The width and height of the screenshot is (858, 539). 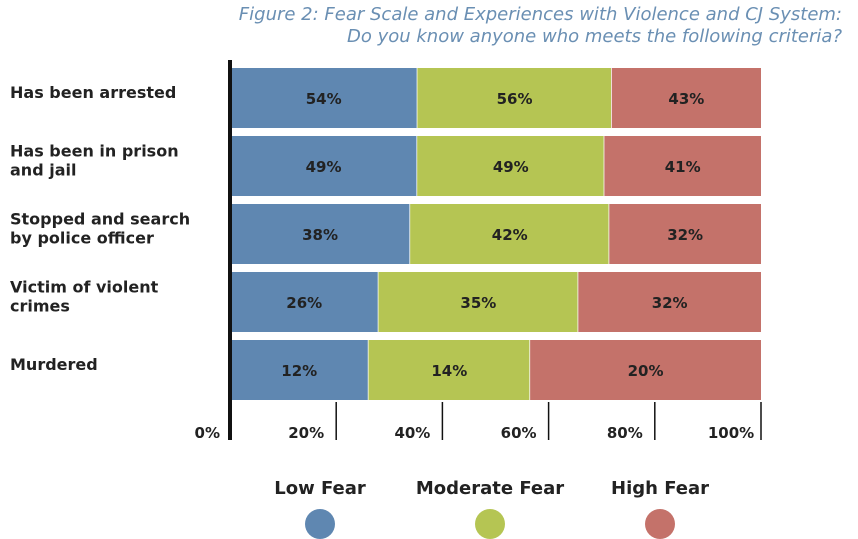 What do you see at coordinates (320, 524) in the screenshot?
I see `legend-swatch-low-fear` at bounding box center [320, 524].